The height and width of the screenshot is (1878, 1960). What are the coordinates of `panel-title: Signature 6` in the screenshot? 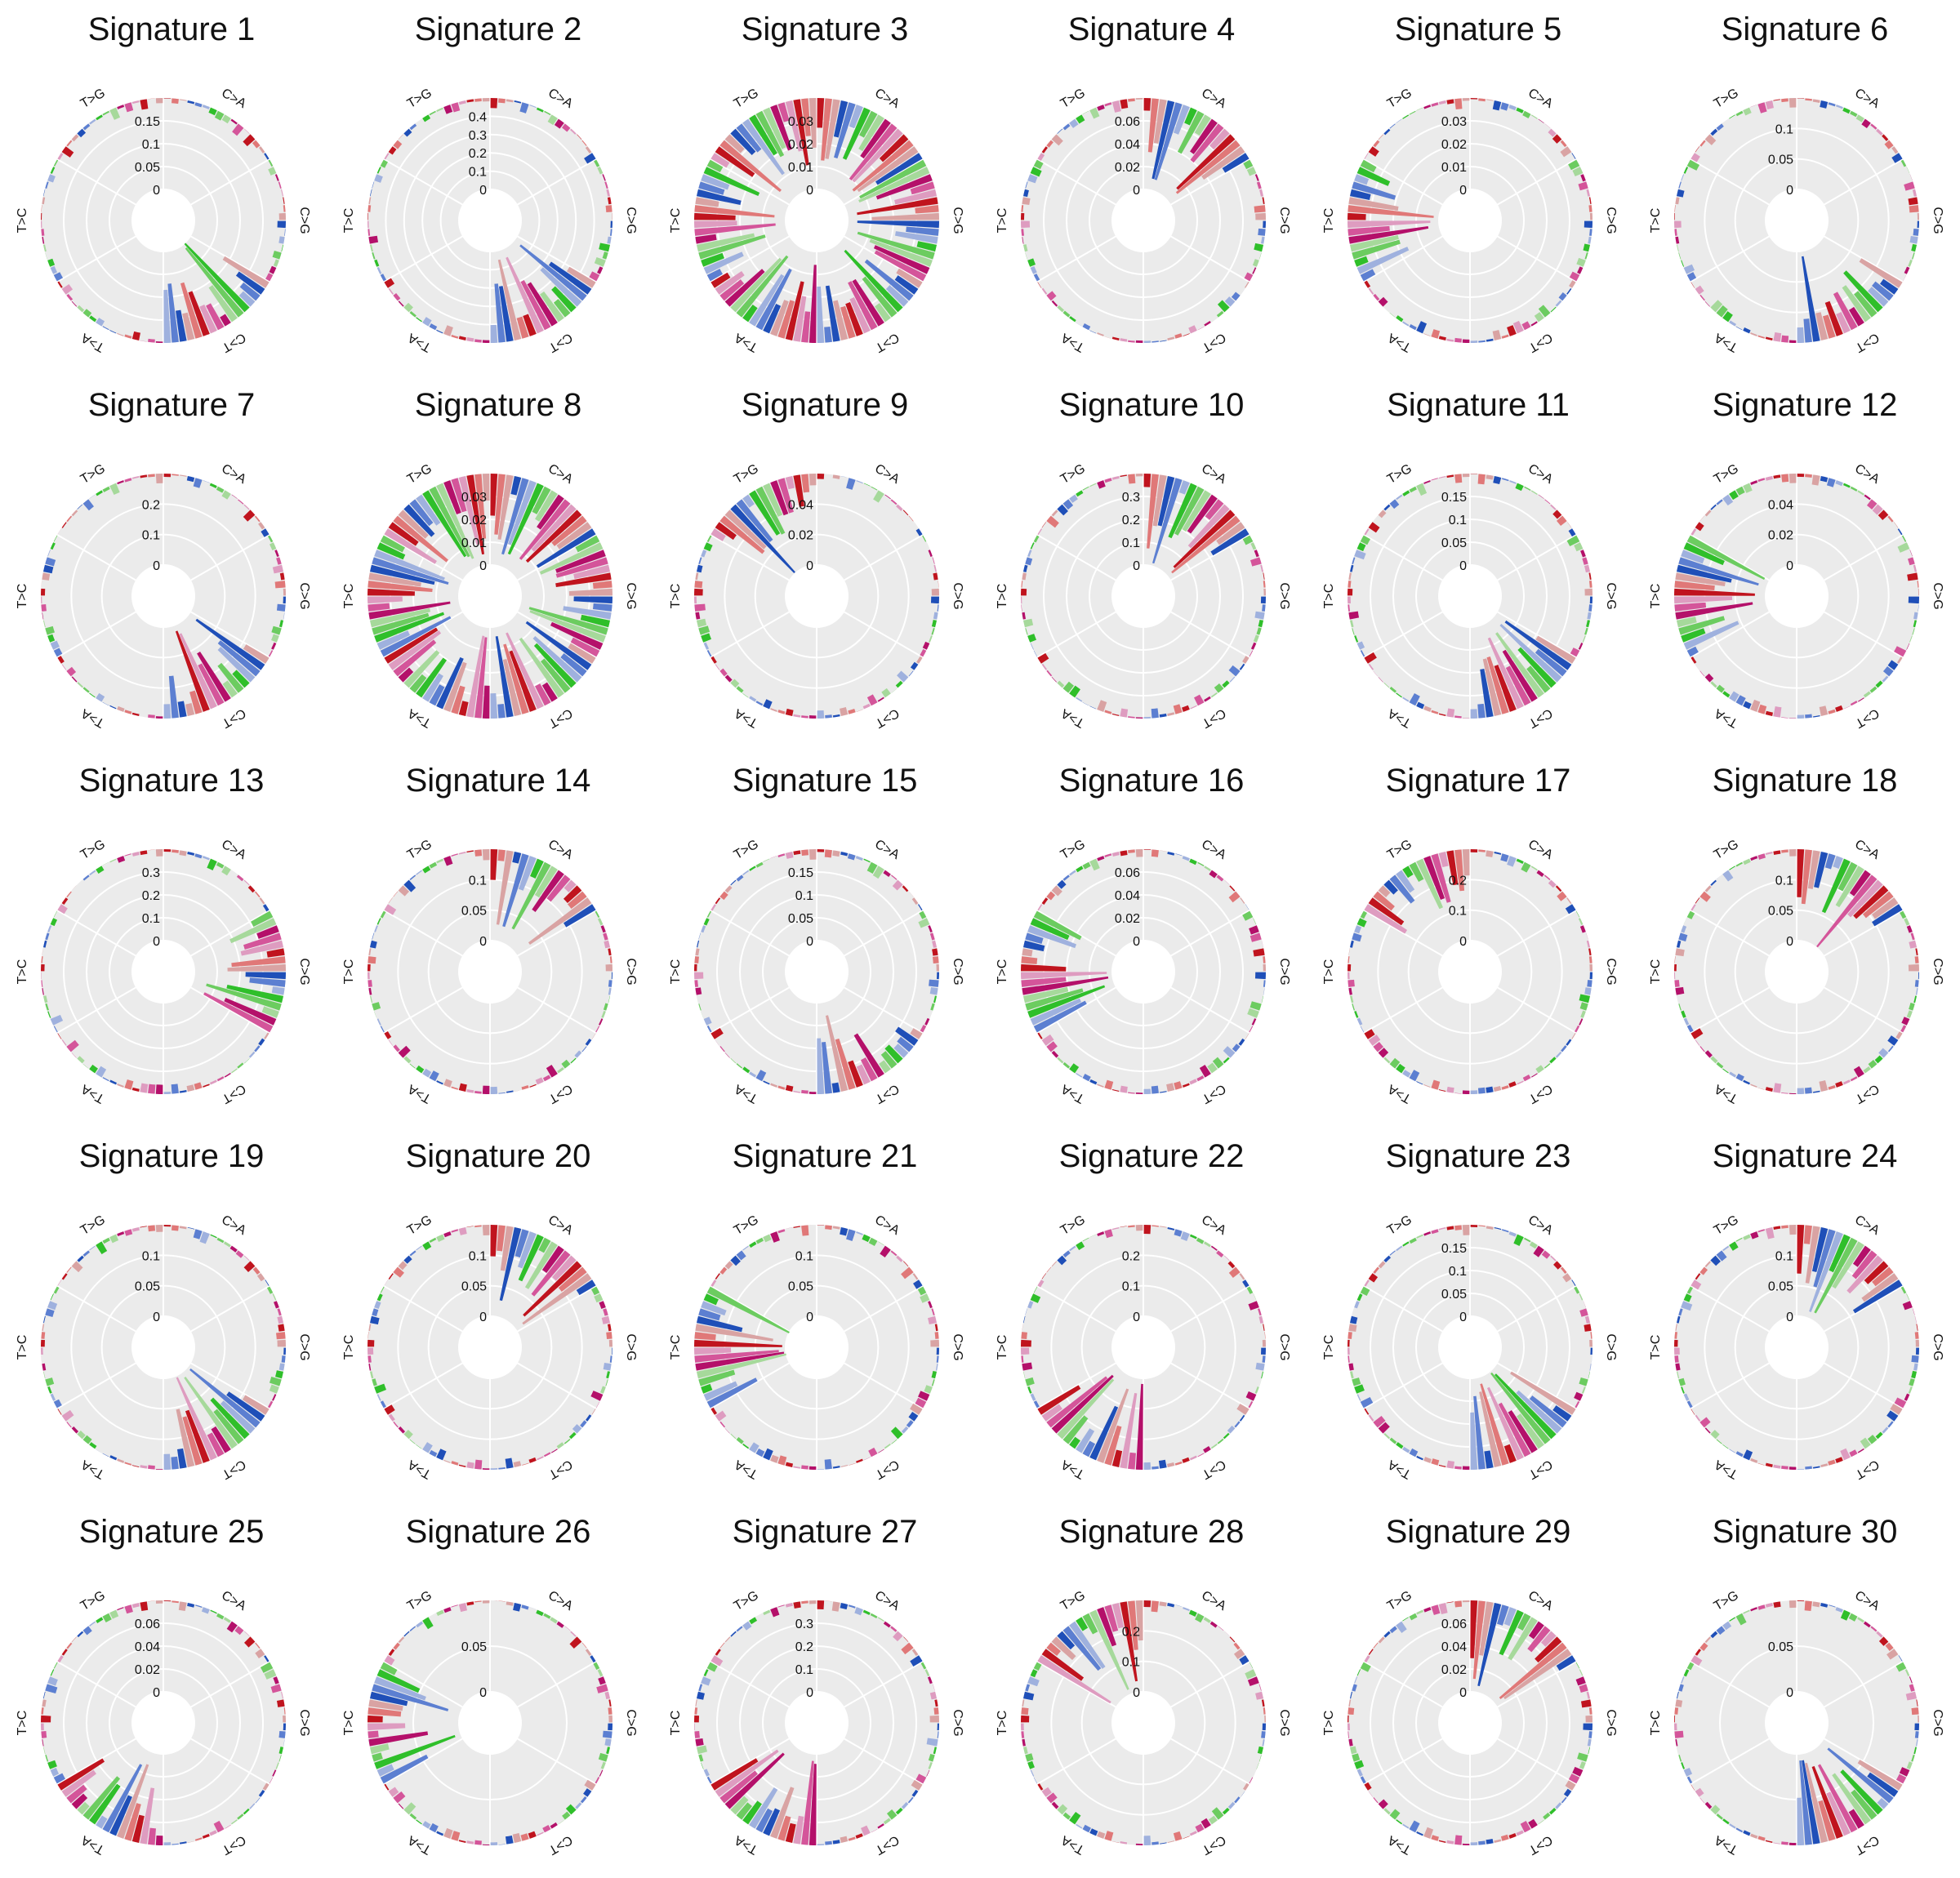 It's located at (1801, 29).